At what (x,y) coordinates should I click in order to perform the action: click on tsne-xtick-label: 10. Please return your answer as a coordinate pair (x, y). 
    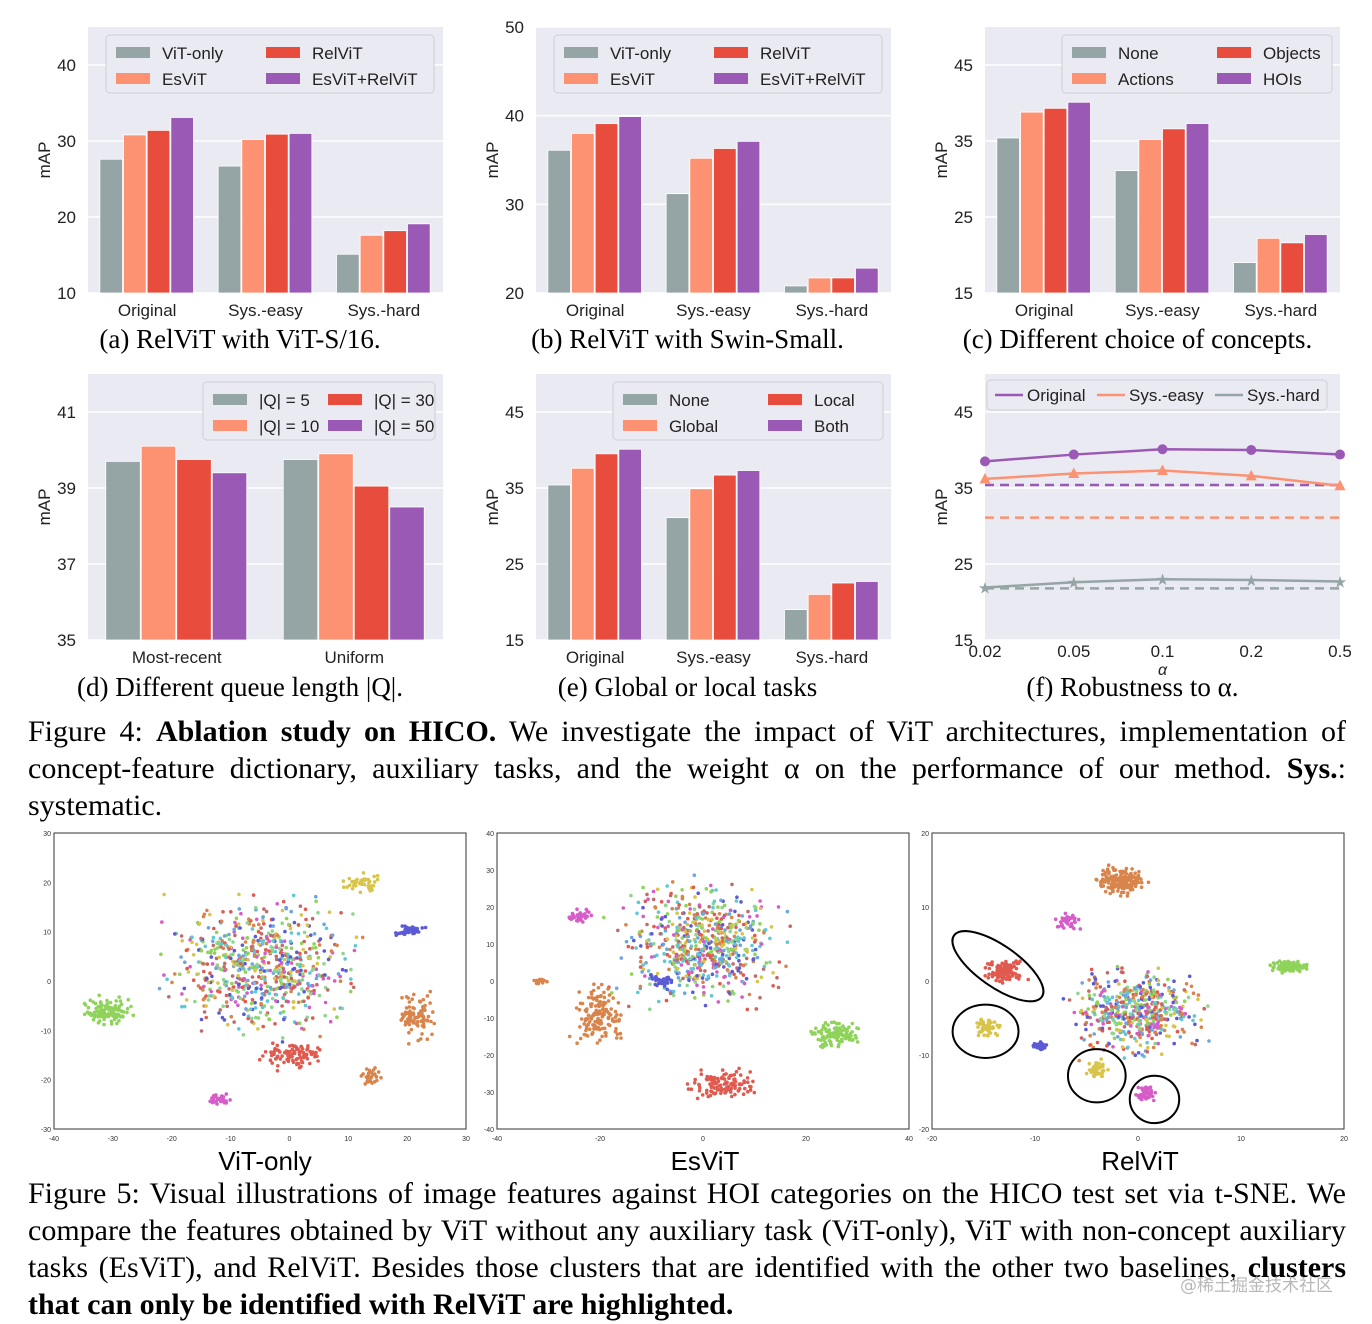
    Looking at the image, I should click on (348, 1139).